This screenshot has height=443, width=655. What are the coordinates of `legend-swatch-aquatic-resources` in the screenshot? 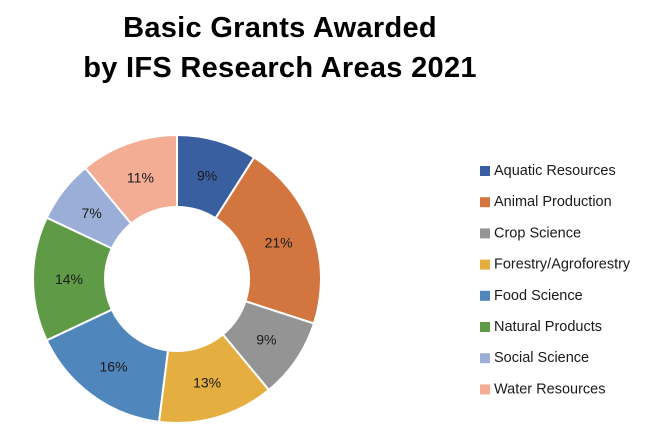 It's located at (485, 171).